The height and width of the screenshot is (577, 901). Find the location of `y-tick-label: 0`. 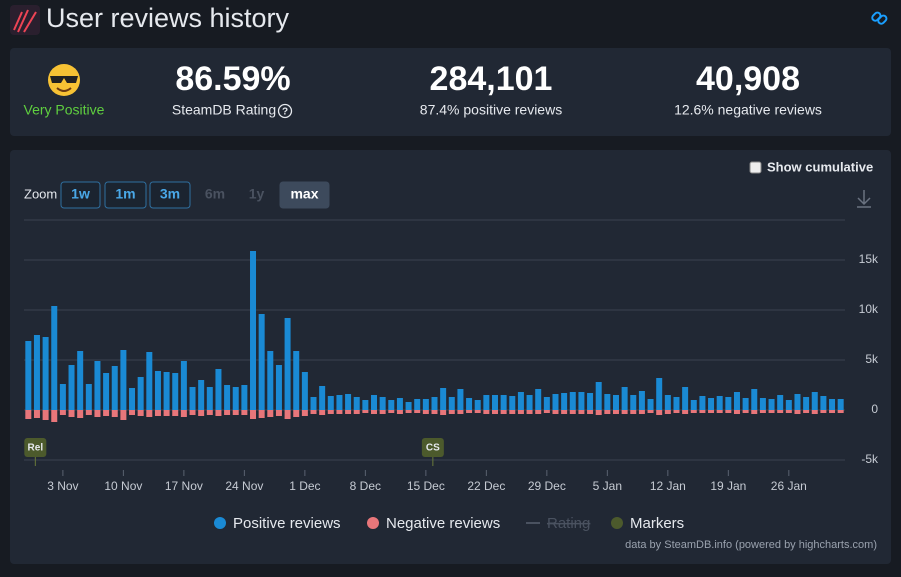

y-tick-label: 0 is located at coordinates (874, 409).